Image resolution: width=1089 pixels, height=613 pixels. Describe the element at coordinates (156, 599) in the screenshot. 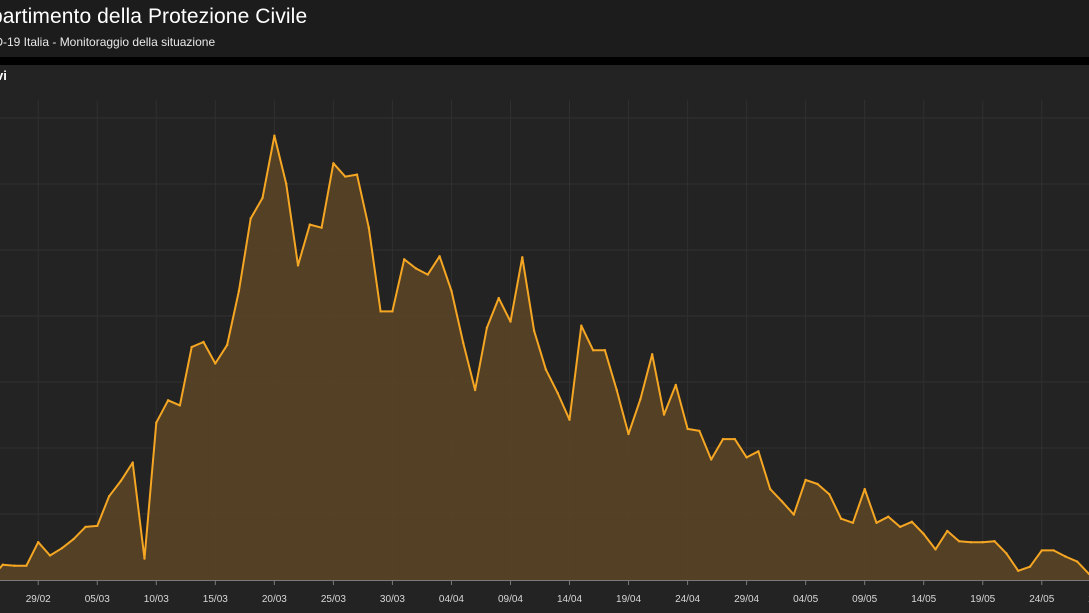

I see `x-tick-label: 10/03` at that location.